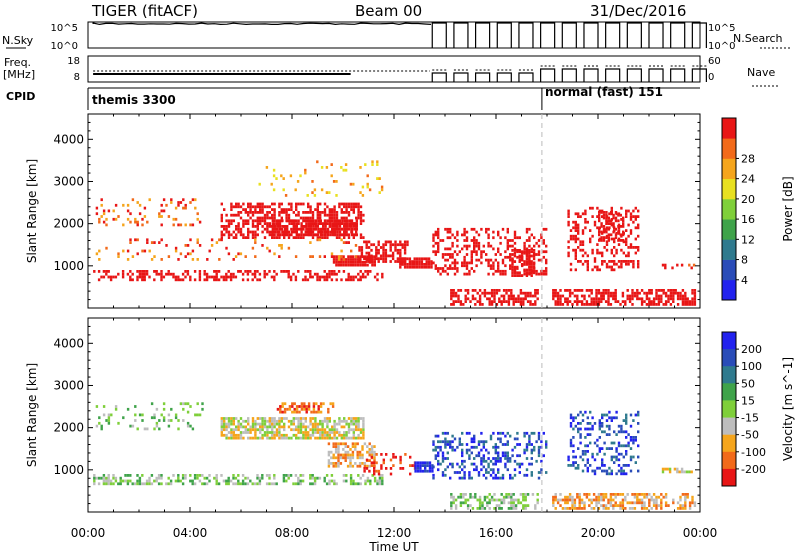 The image size is (800, 554). I want to click on y-tick-label: 1000, so click(68, 470).